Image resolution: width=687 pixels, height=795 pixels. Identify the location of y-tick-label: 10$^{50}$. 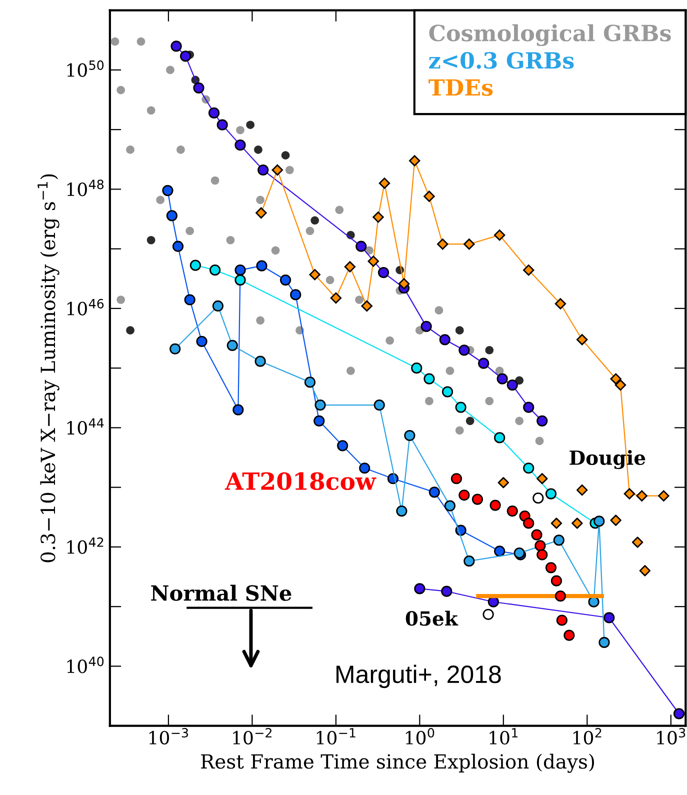
(85, 68).